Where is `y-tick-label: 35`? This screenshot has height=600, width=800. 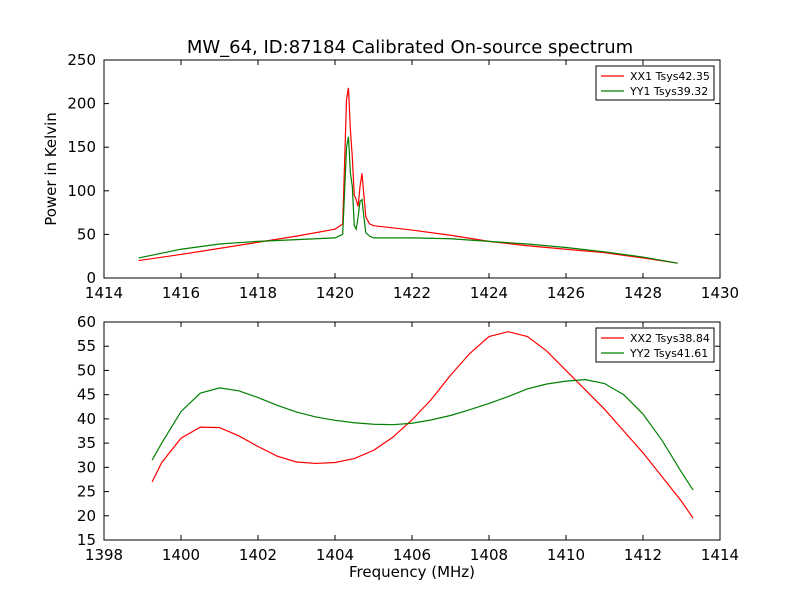
y-tick-label: 35 is located at coordinates (86, 443).